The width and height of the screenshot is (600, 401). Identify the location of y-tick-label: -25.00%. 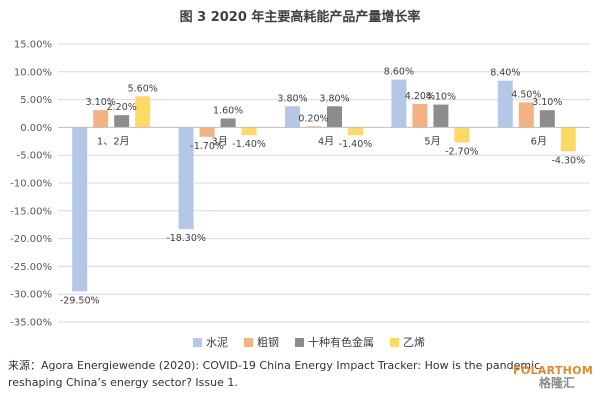
(31, 267).